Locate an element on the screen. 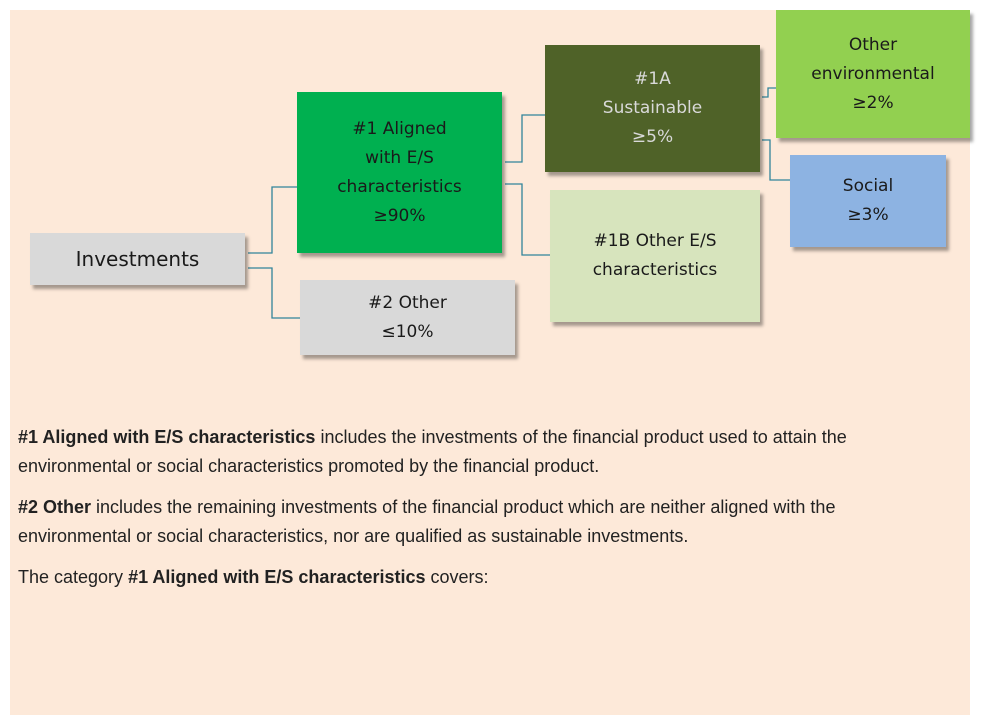  node-label: #1A is located at coordinates (652, 79).